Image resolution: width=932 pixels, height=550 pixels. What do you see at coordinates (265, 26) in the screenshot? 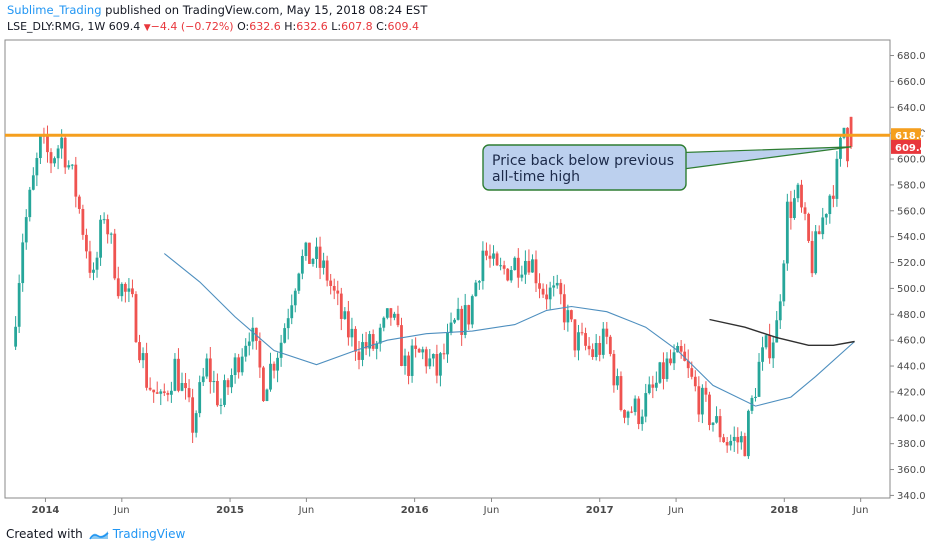
I see `open-value: 632.6` at bounding box center [265, 26].